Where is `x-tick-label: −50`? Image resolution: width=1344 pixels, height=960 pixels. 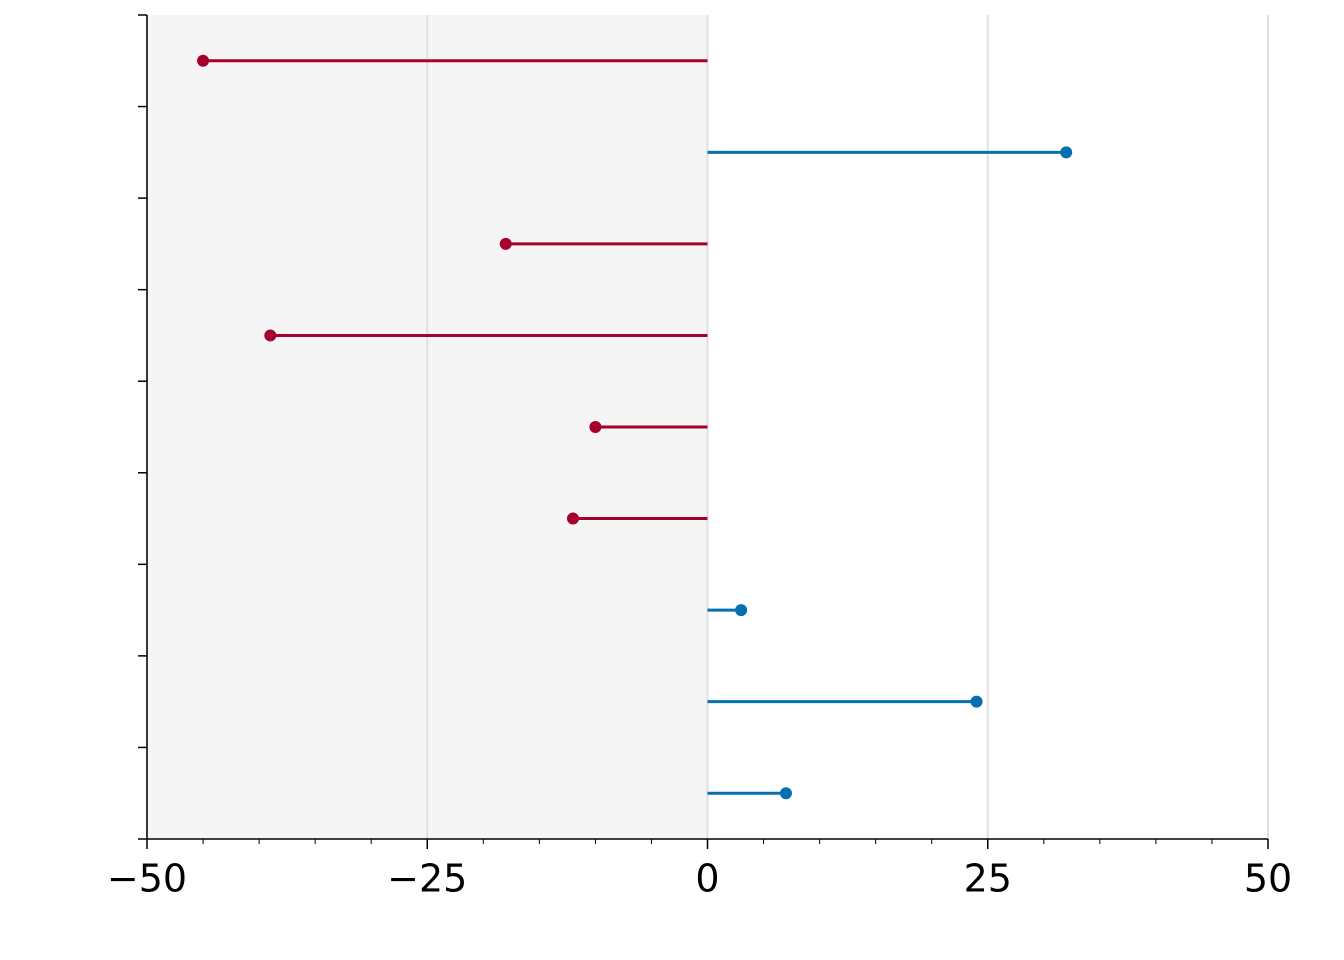 x-tick-label: −50 is located at coordinates (147, 879).